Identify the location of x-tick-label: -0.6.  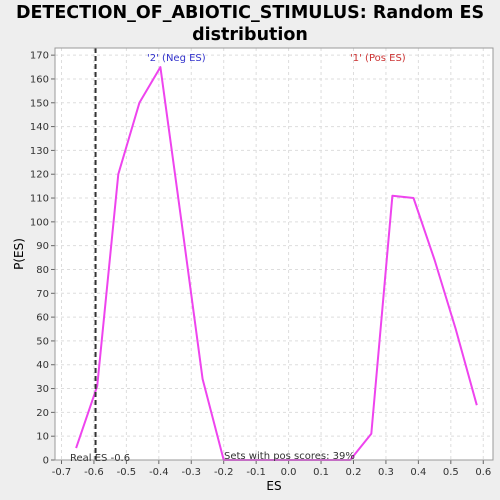
(94, 472).